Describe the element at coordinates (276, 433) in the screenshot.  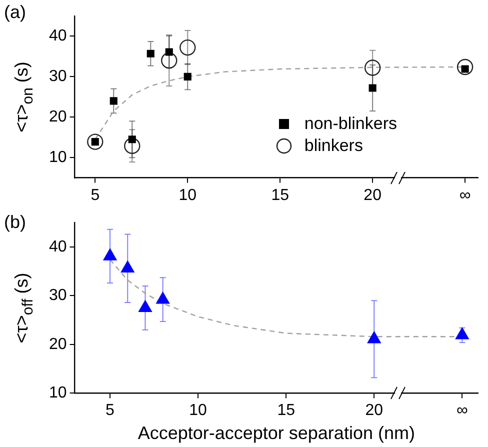
I see `x-axis-title: Acceptor-acceptor separation (nm)` at that location.